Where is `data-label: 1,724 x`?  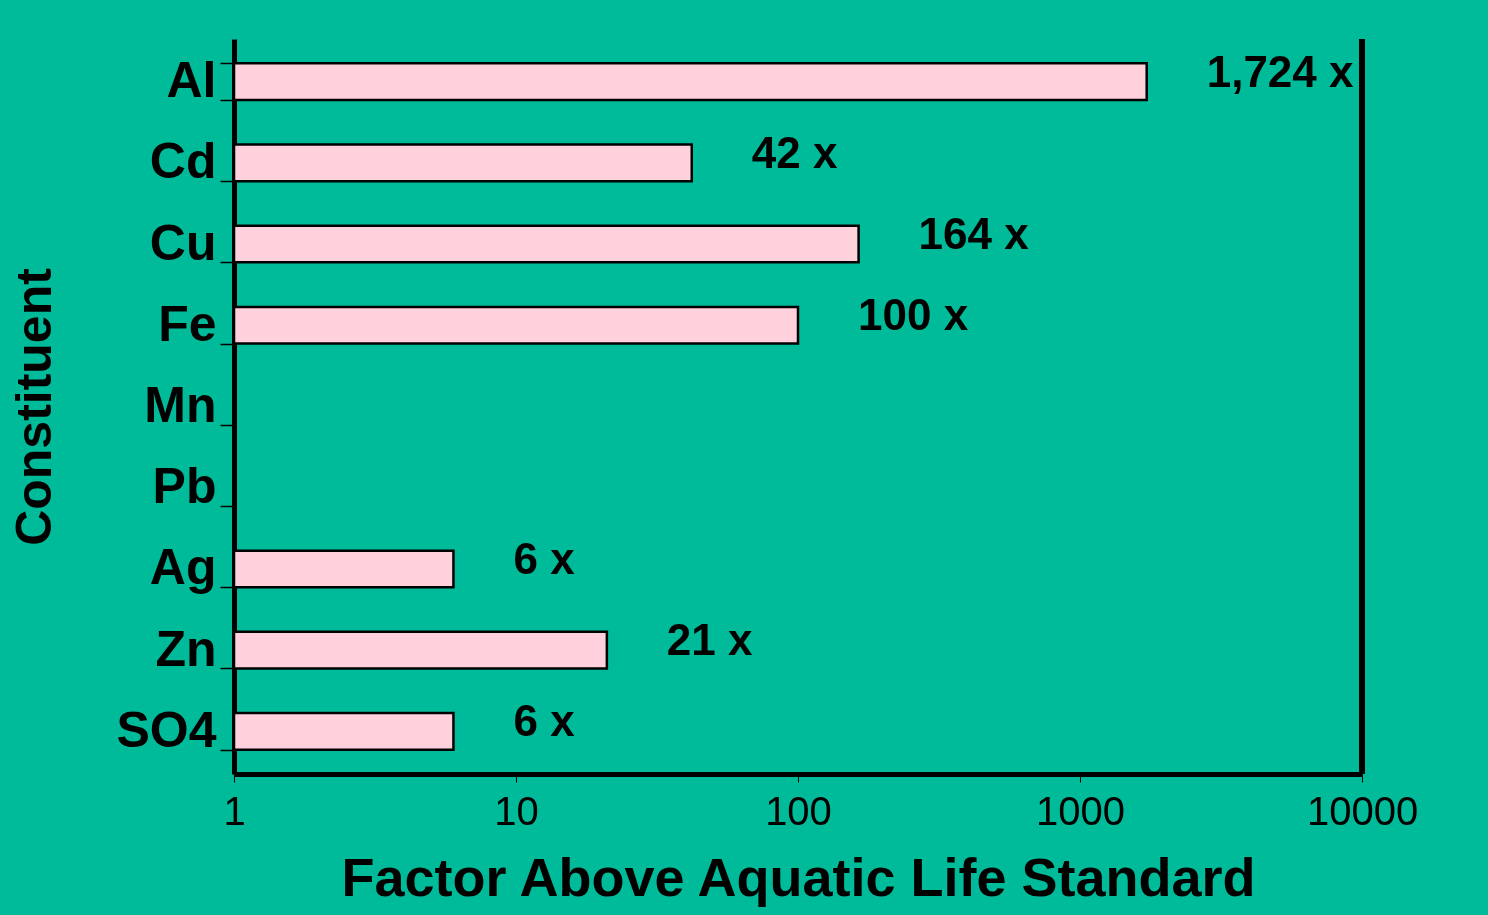
data-label: 1,724 x is located at coordinates (1280, 71).